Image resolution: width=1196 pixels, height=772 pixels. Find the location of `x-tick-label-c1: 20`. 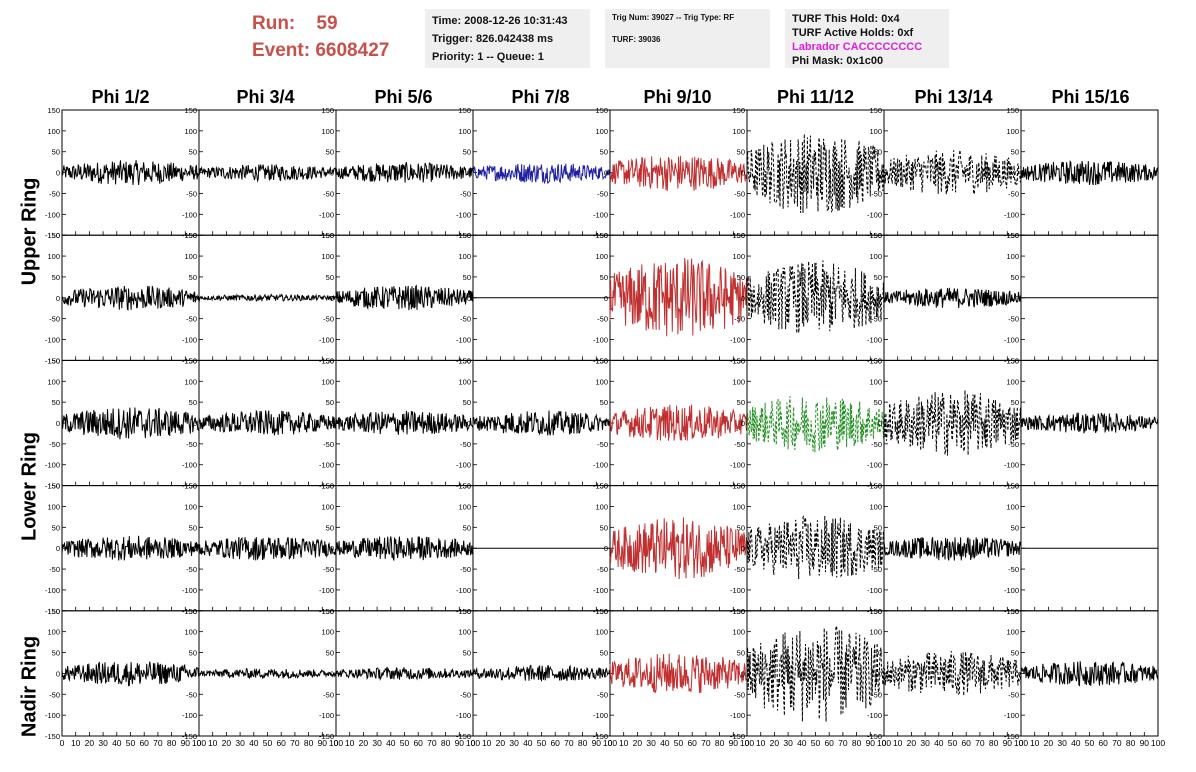

x-tick-label-c1: 20 is located at coordinates (227, 743).